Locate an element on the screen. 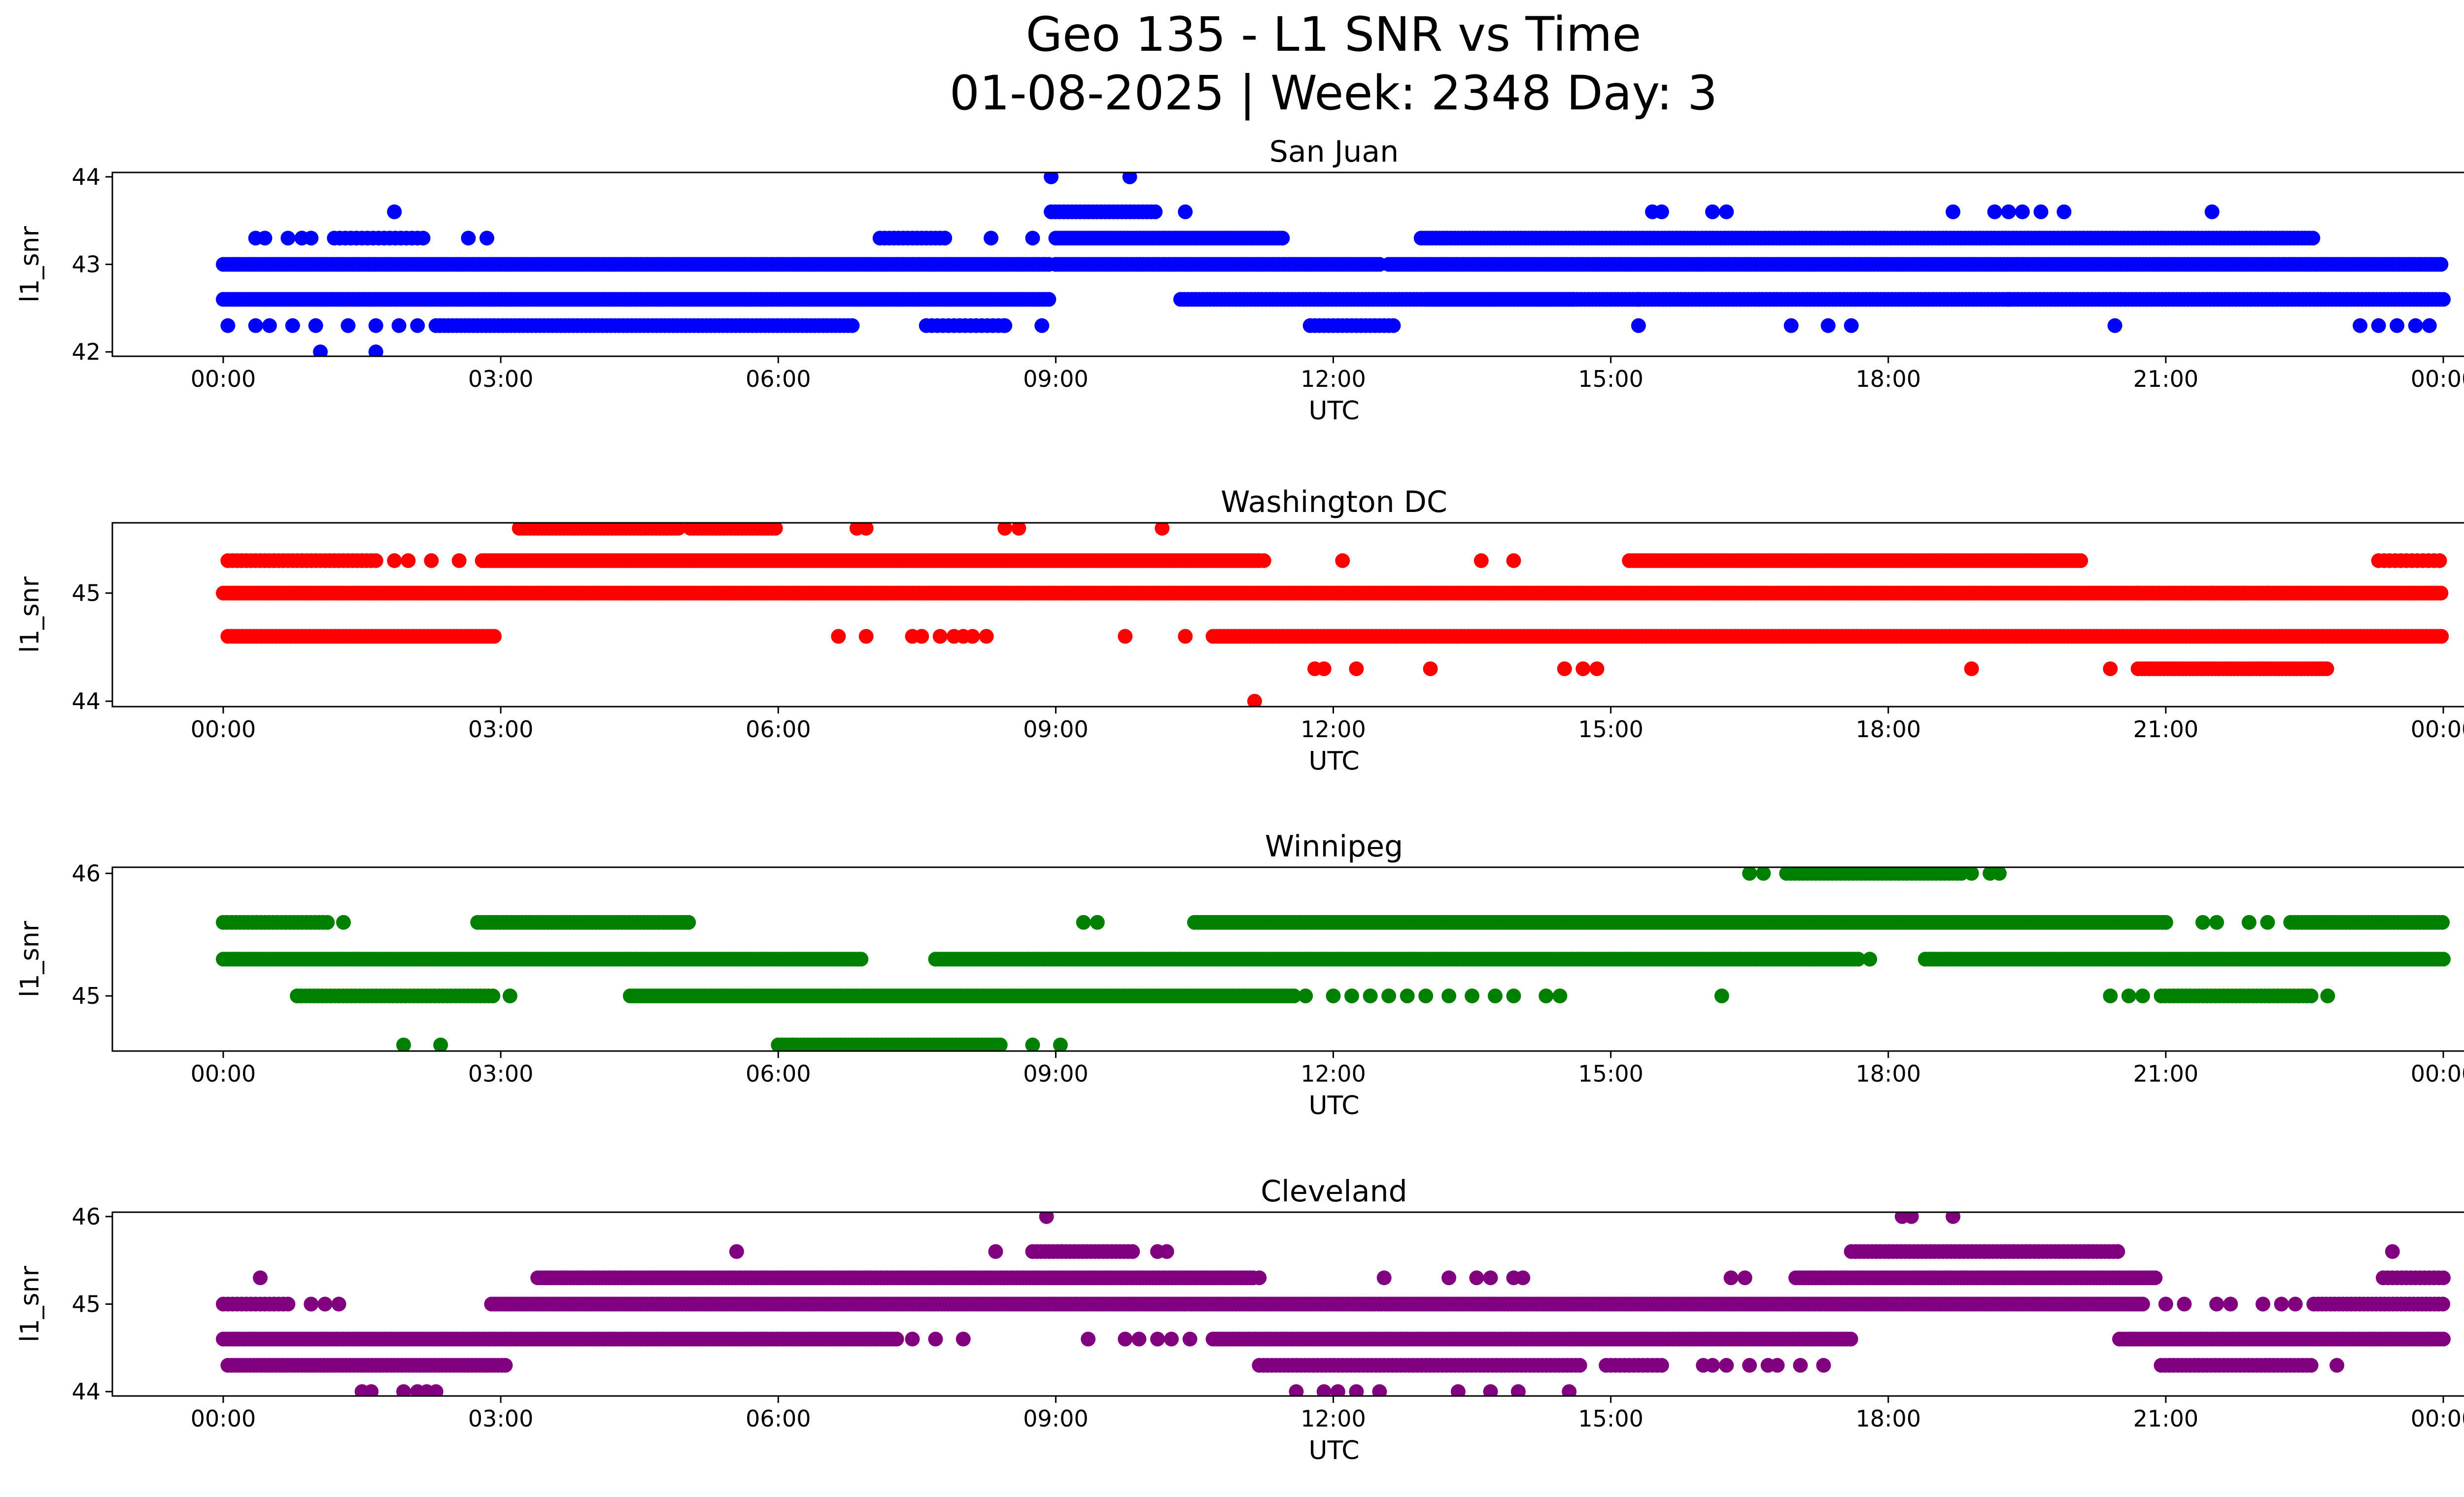 The height and width of the screenshot is (1497, 2464). panel-title: Washington DC is located at coordinates (1334, 502).